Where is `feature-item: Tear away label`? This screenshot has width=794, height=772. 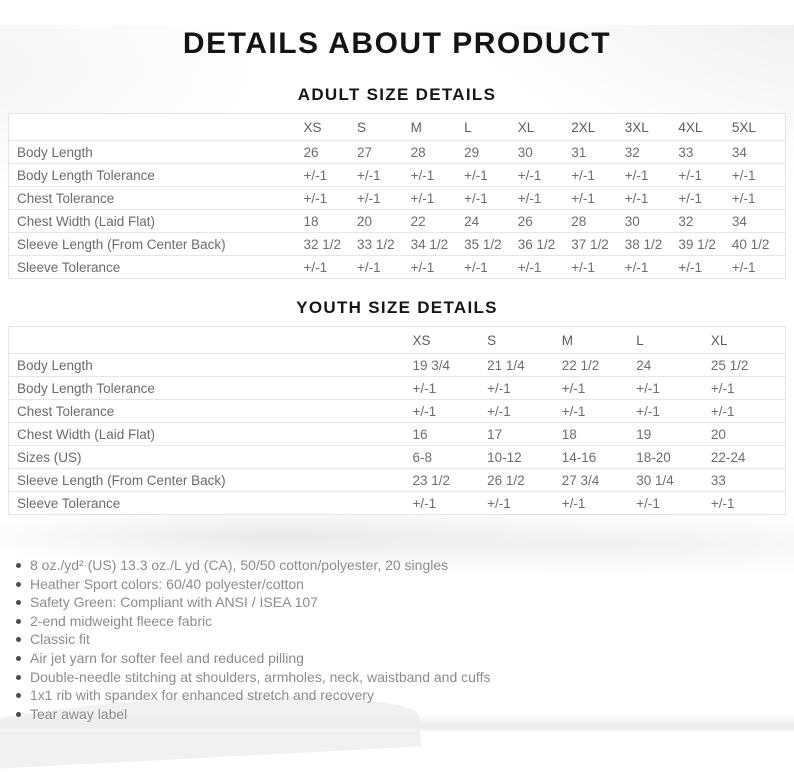 feature-item: Tear away label is located at coordinates (405, 714).